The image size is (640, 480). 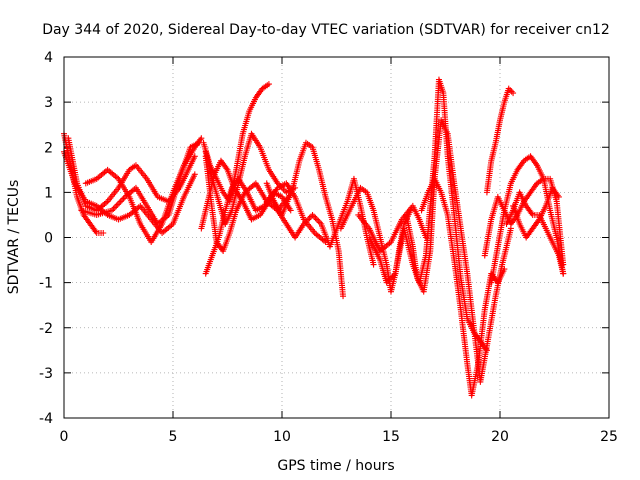 I want to click on y-tick-label: -3, so click(x=46, y=374).